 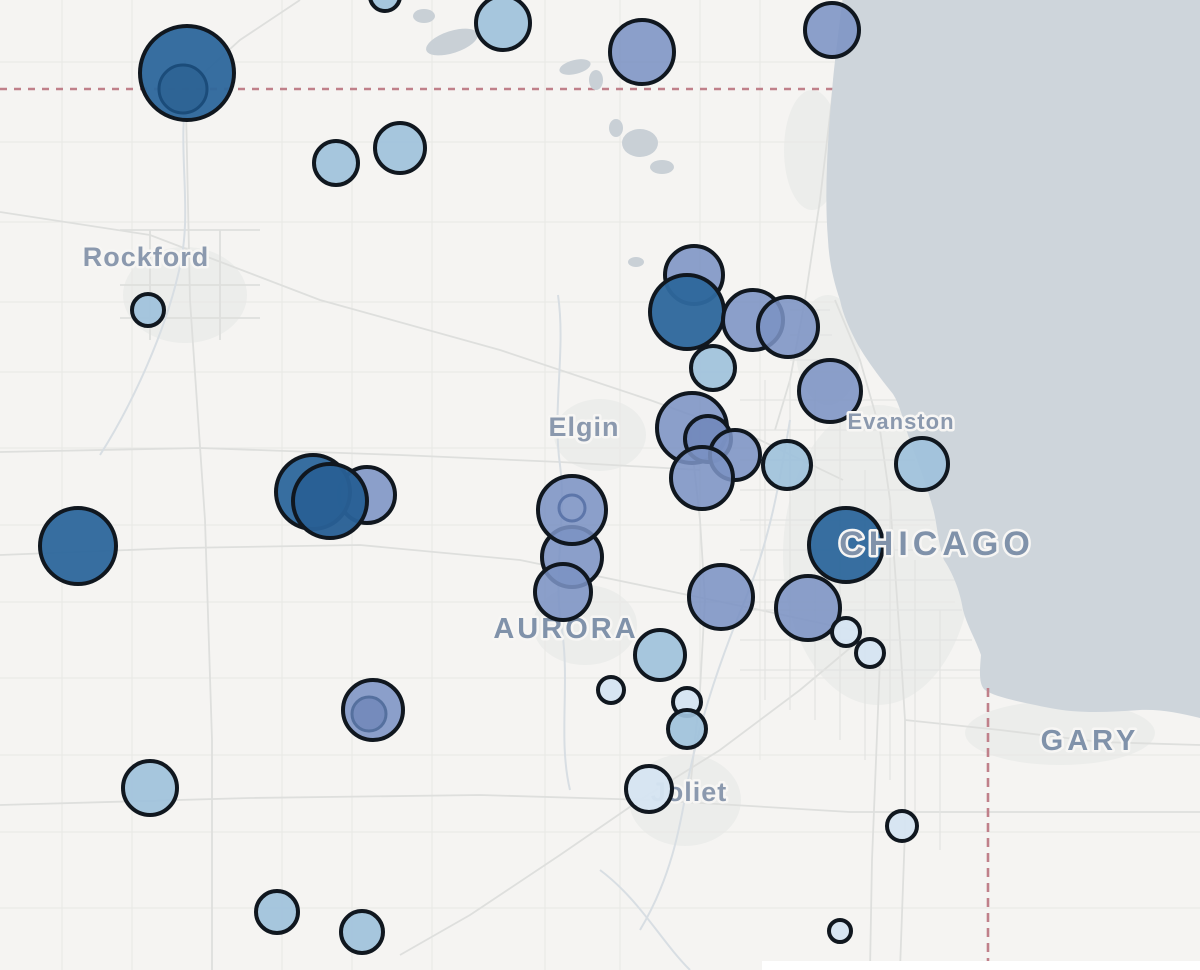 What do you see at coordinates (584, 427) in the screenshot?
I see `city-label-elgin: Elgin` at bounding box center [584, 427].